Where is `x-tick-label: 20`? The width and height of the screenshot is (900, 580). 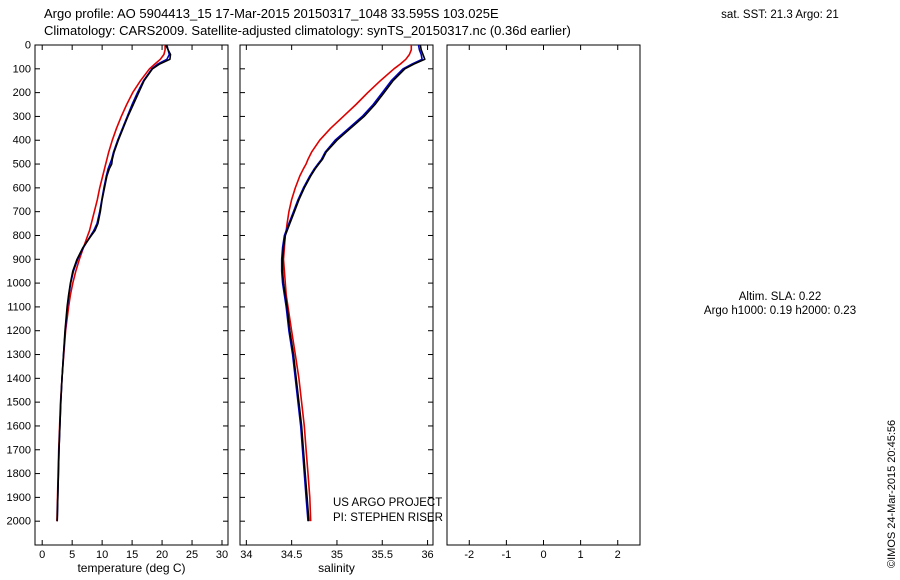 x-tick-label: 20 is located at coordinates (162, 555).